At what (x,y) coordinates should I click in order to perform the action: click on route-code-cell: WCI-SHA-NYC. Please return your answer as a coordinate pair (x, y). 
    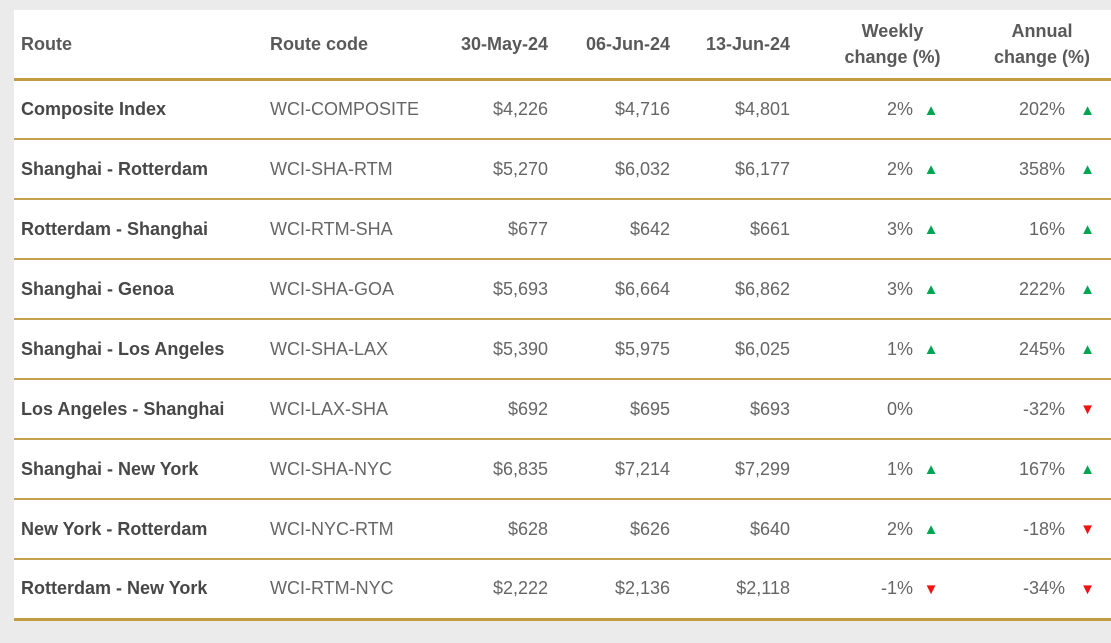
    Looking at the image, I should click on (363, 469).